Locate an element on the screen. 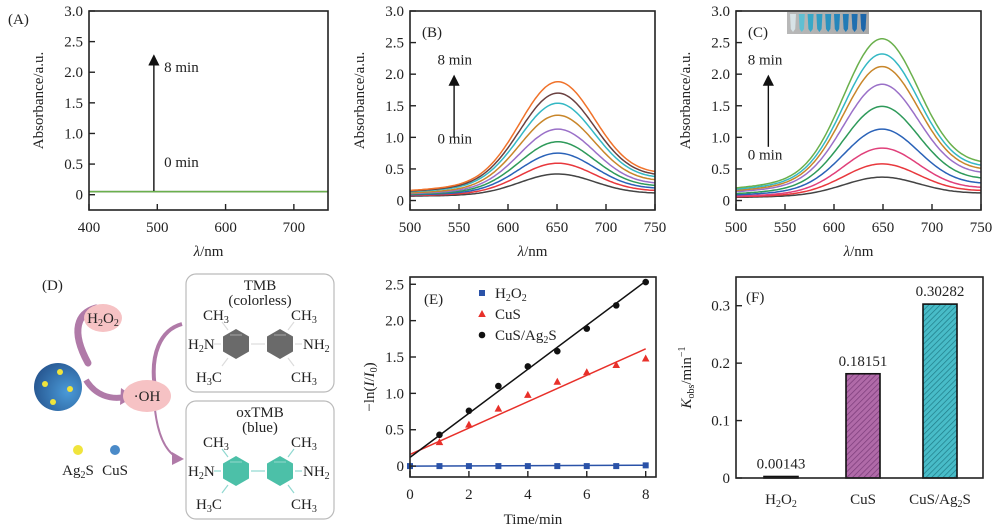  methyl-group: H3C is located at coordinates (209, 506).